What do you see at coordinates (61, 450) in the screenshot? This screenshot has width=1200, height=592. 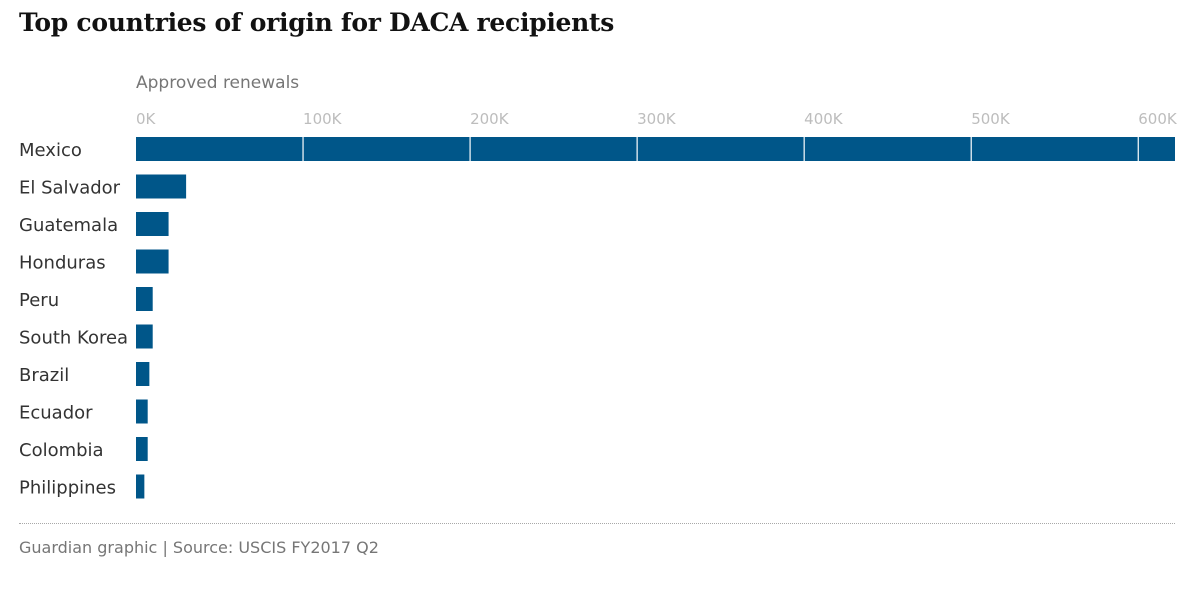 I see `category-label: Colombia` at bounding box center [61, 450].